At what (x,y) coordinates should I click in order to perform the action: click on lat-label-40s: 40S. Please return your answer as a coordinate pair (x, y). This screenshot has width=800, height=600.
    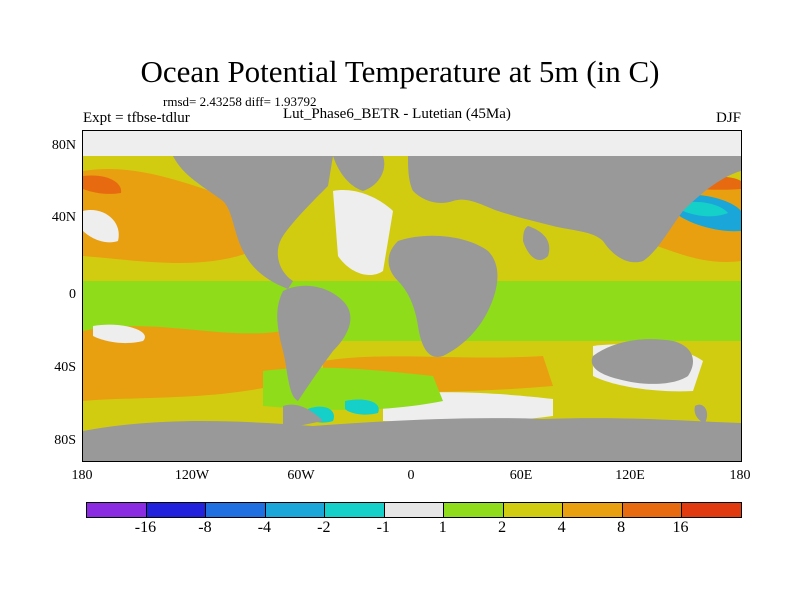
    Looking at the image, I should click on (65, 367).